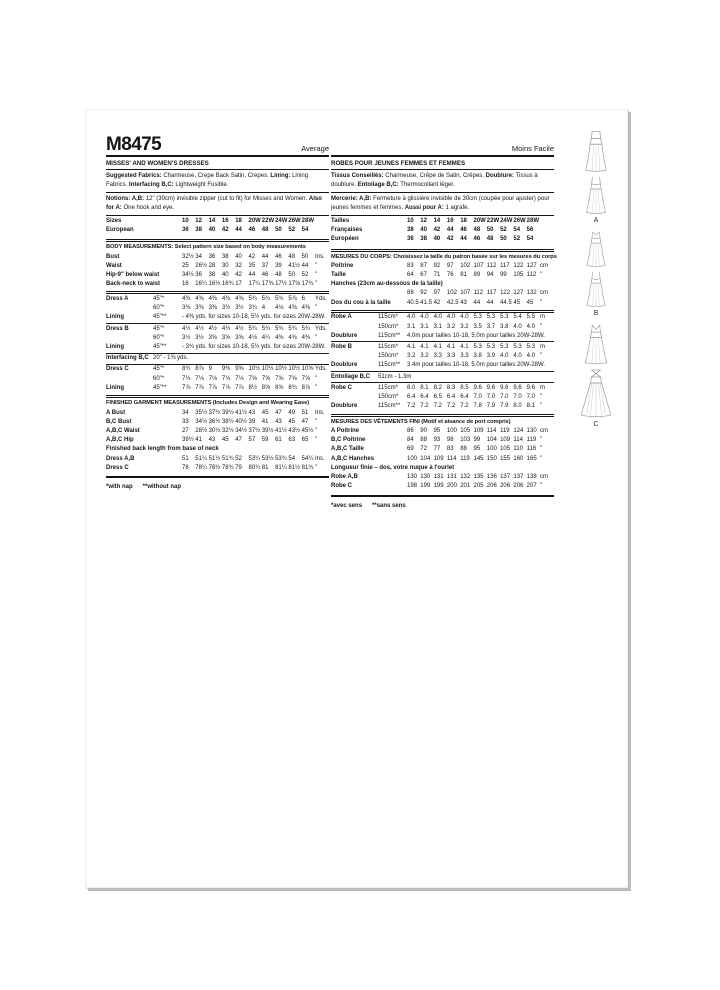 The image size is (720, 990). What do you see at coordinates (226, 298) in the screenshot?
I see `cell-value: 4⅜` at bounding box center [226, 298].